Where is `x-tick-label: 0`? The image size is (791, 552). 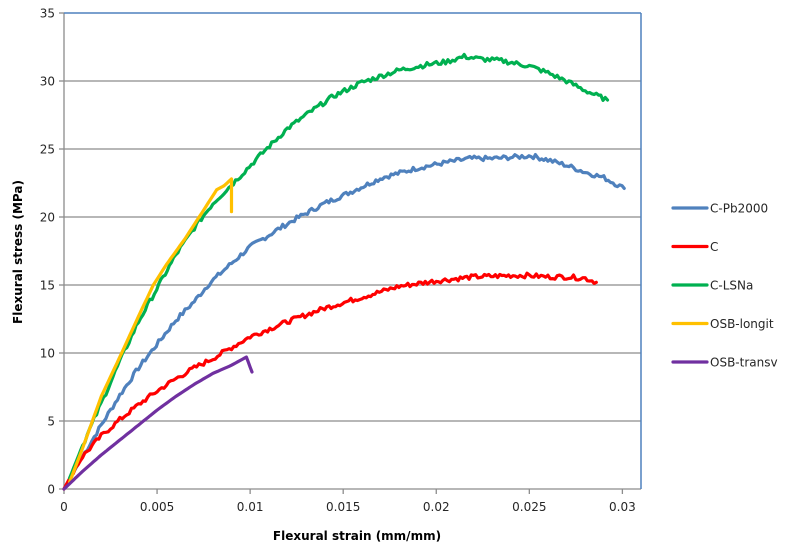
x-tick-label: 0 is located at coordinates (64, 507).